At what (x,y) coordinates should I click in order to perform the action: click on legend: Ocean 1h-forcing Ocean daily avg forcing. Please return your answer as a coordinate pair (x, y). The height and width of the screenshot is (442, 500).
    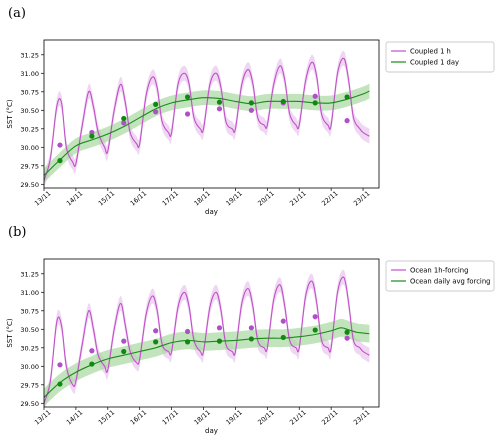
    Looking at the image, I should click on (440, 276).